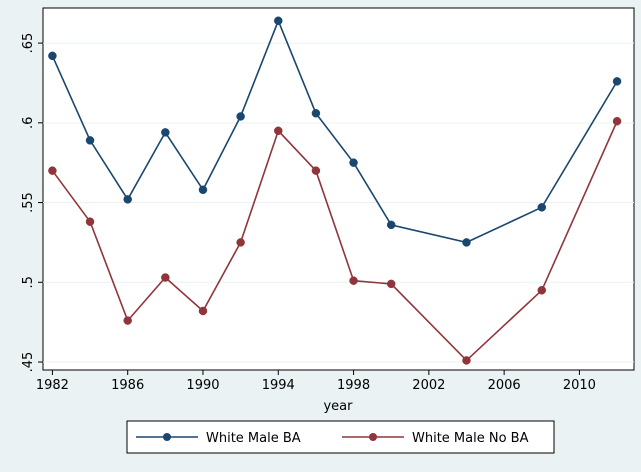  I want to click on x-tick-label: 1990, so click(202, 385).